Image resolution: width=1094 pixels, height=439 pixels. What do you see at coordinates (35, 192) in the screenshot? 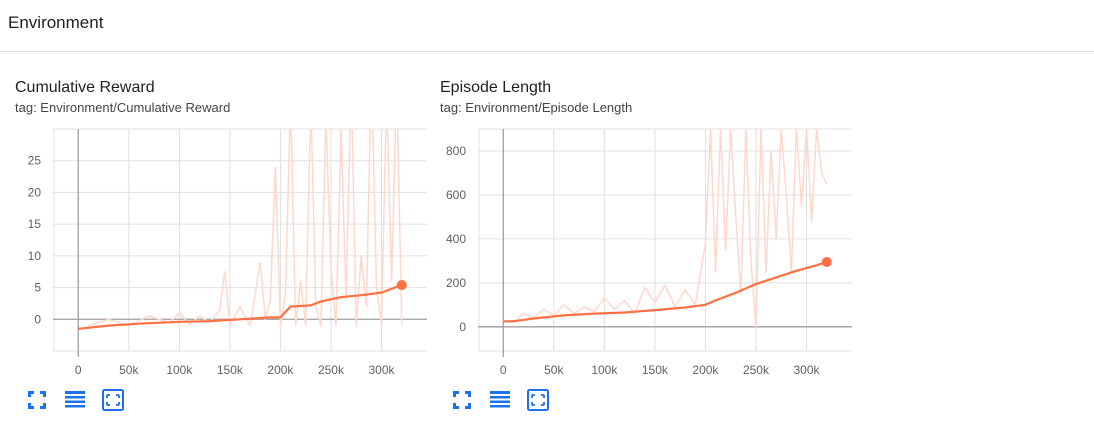
I see `y-tick-label: 20` at bounding box center [35, 192].